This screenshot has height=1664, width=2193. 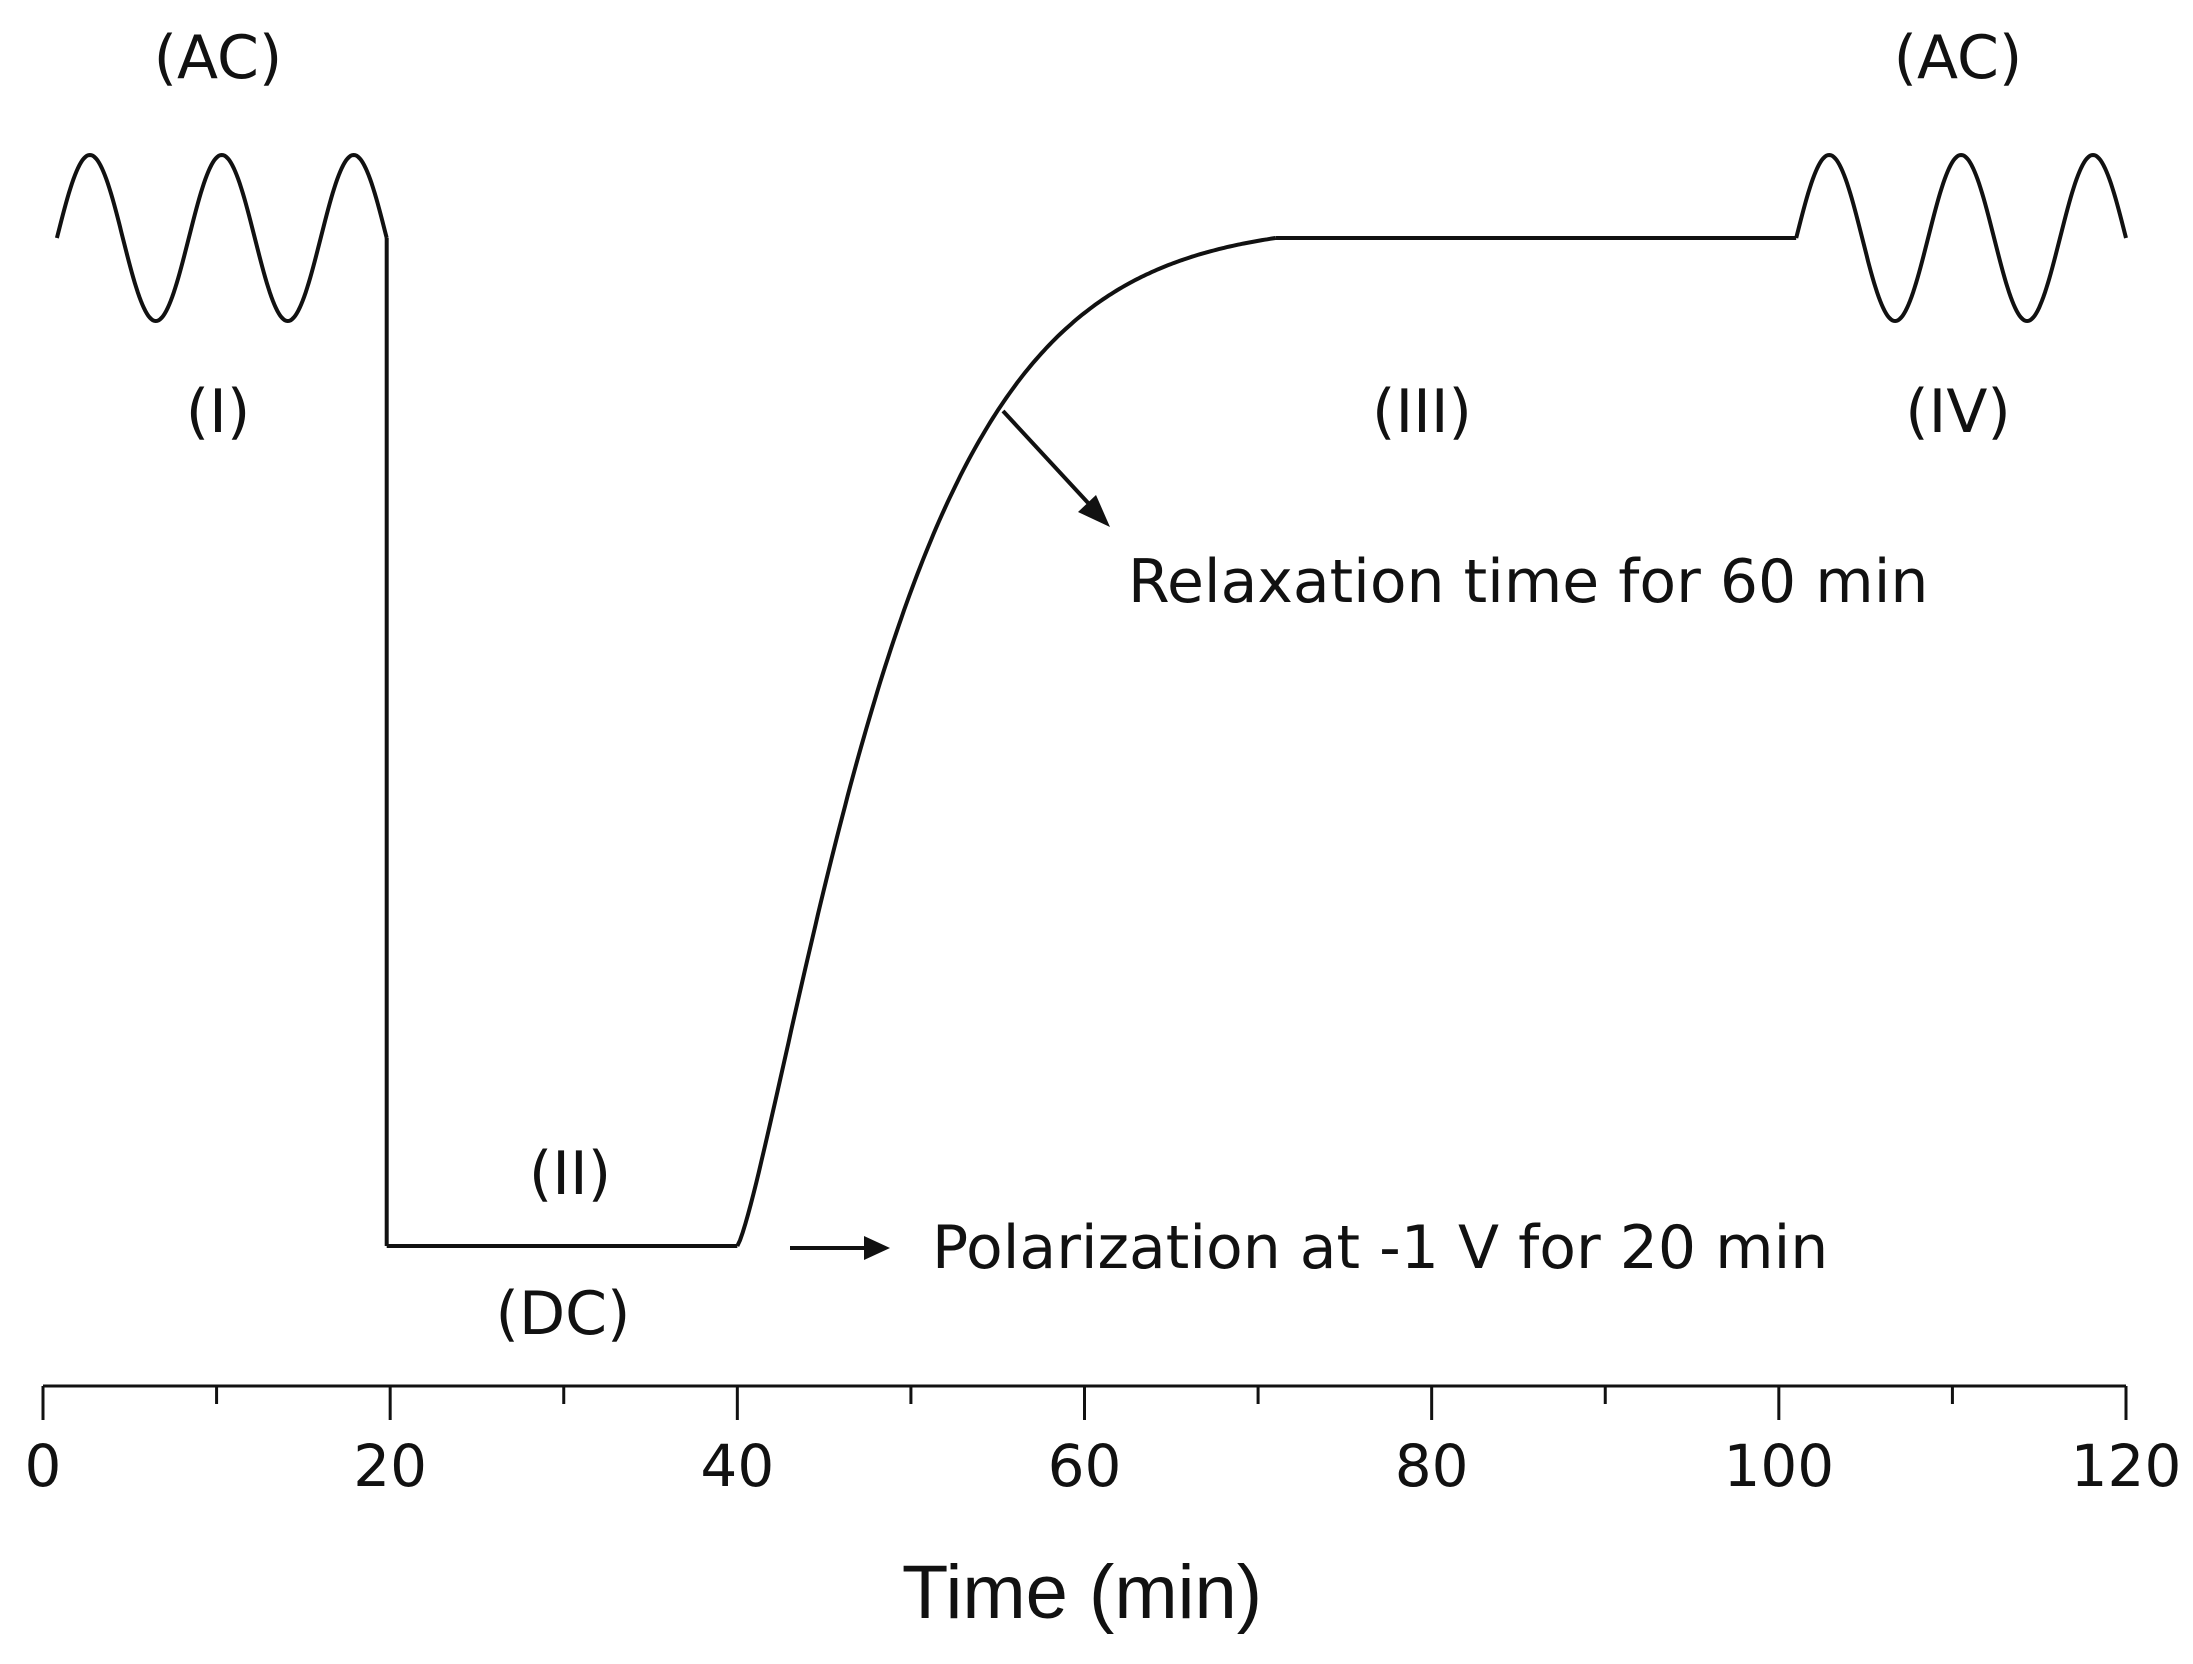 I want to click on stage-2-label: (II), so click(x=570, y=1174).